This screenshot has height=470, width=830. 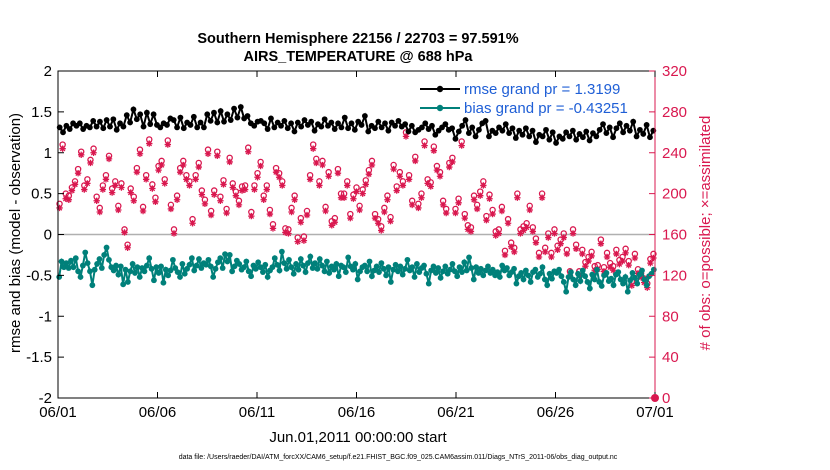 I want to click on y-tick-label-left: -0.5, so click(x=39, y=275).